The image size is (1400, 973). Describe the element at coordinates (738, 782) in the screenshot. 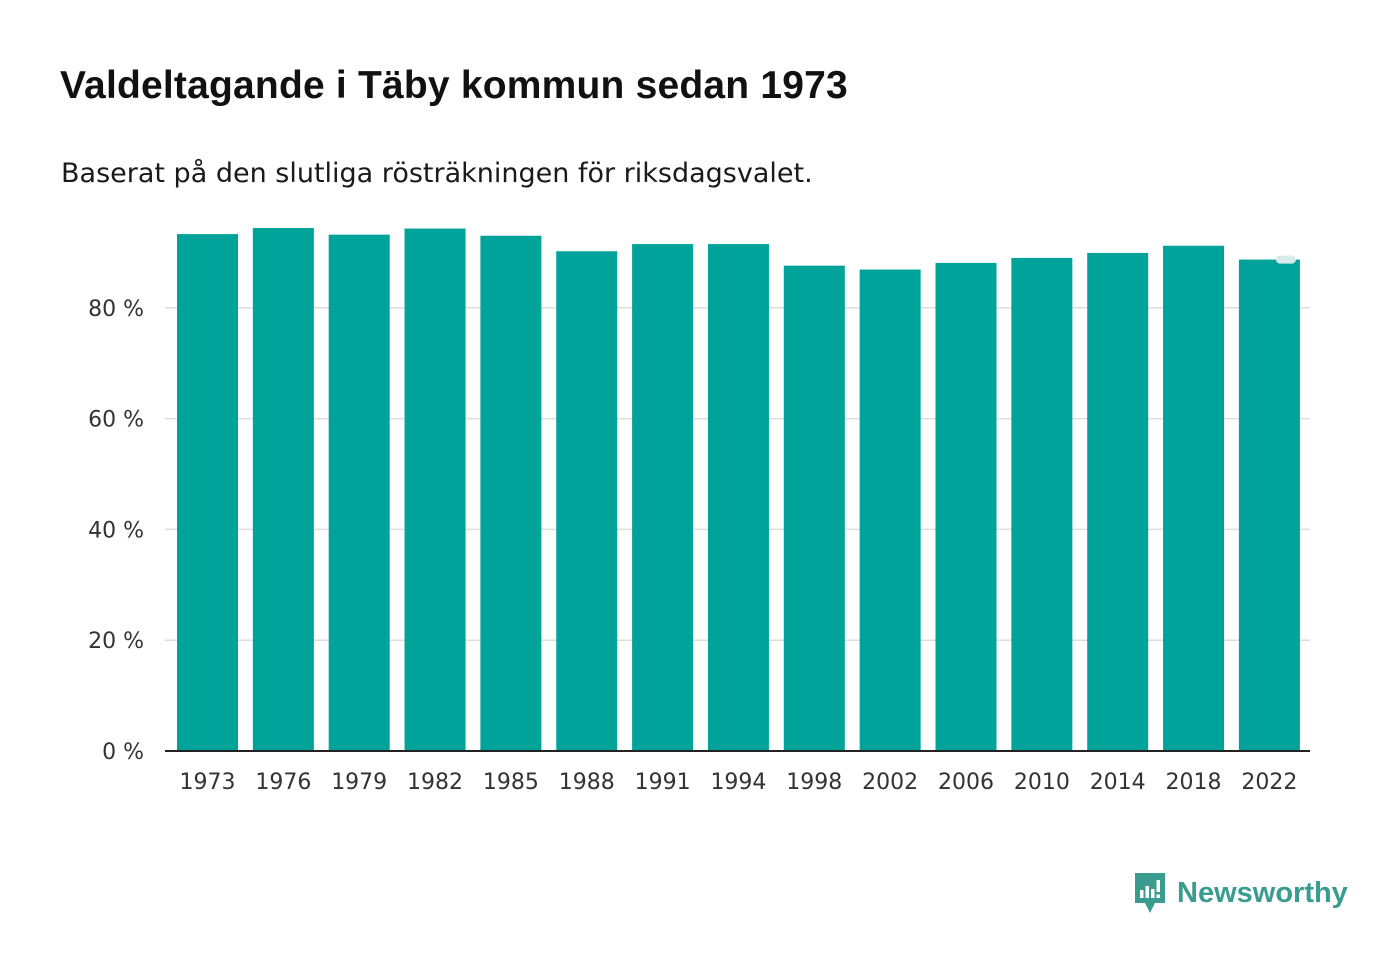

I see `x-tick-label: 1994` at that location.